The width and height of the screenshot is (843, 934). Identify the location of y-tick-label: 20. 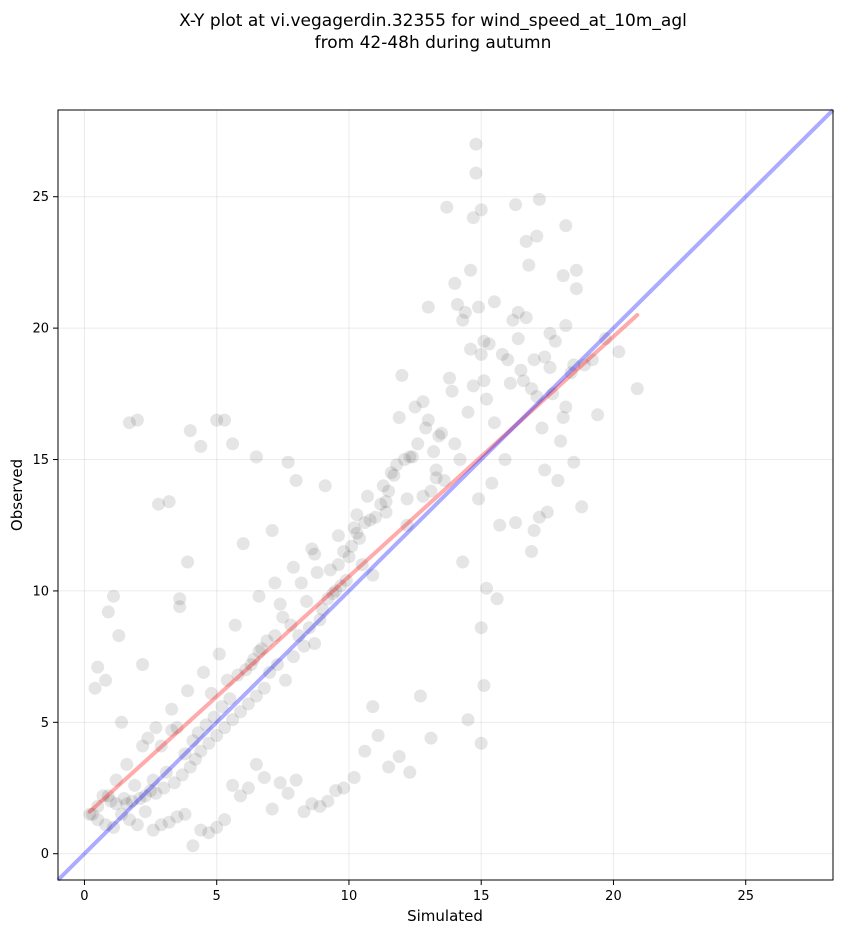
(40, 329).